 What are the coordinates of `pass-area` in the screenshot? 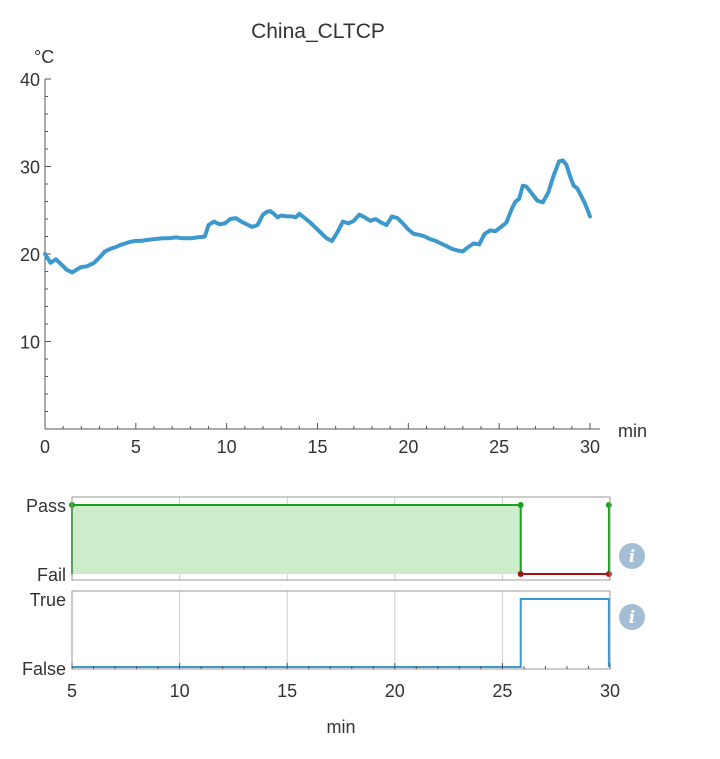 It's located at (296, 539).